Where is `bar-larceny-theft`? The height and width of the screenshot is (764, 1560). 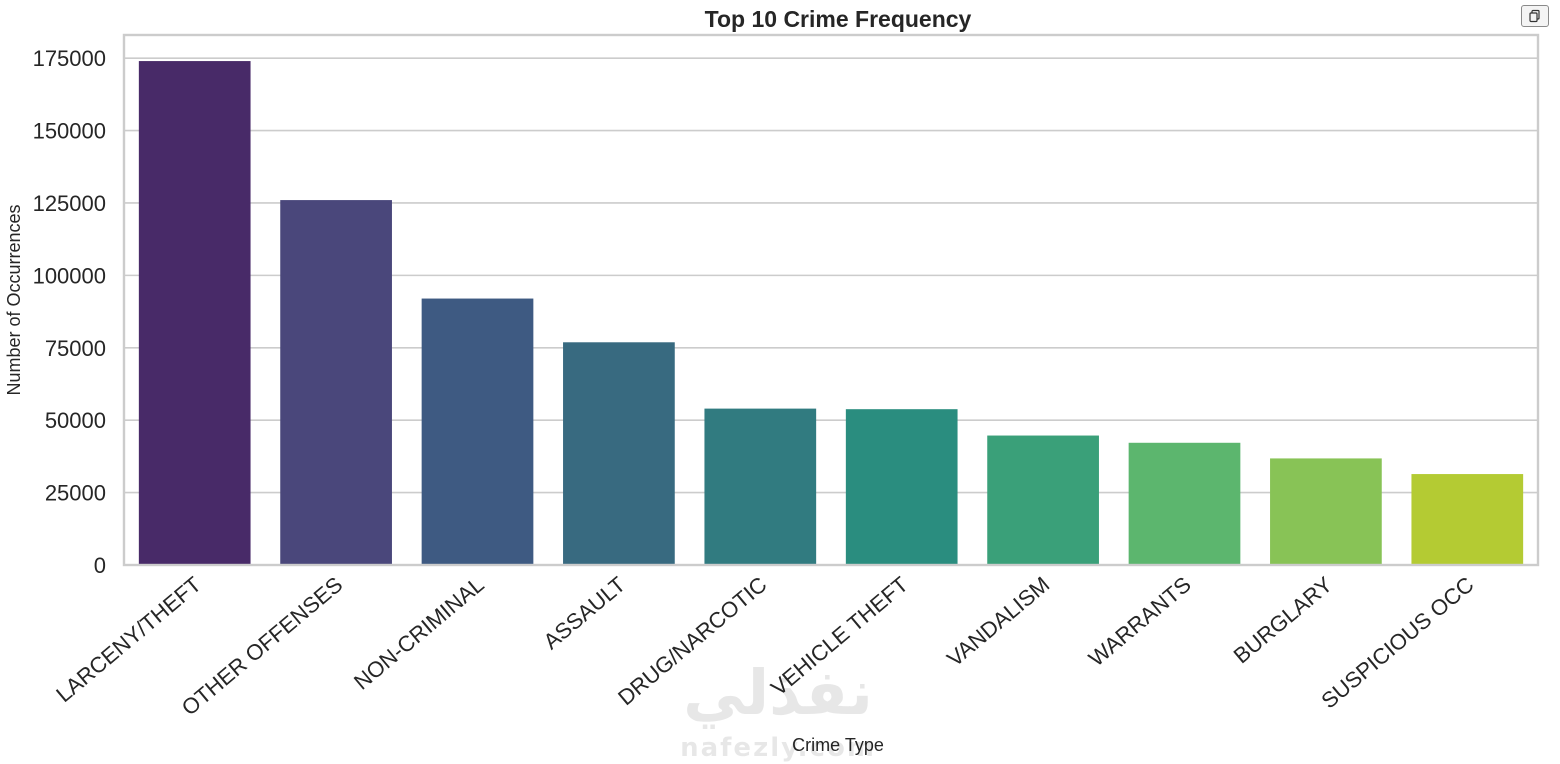
bar-larceny-theft is located at coordinates (194, 313).